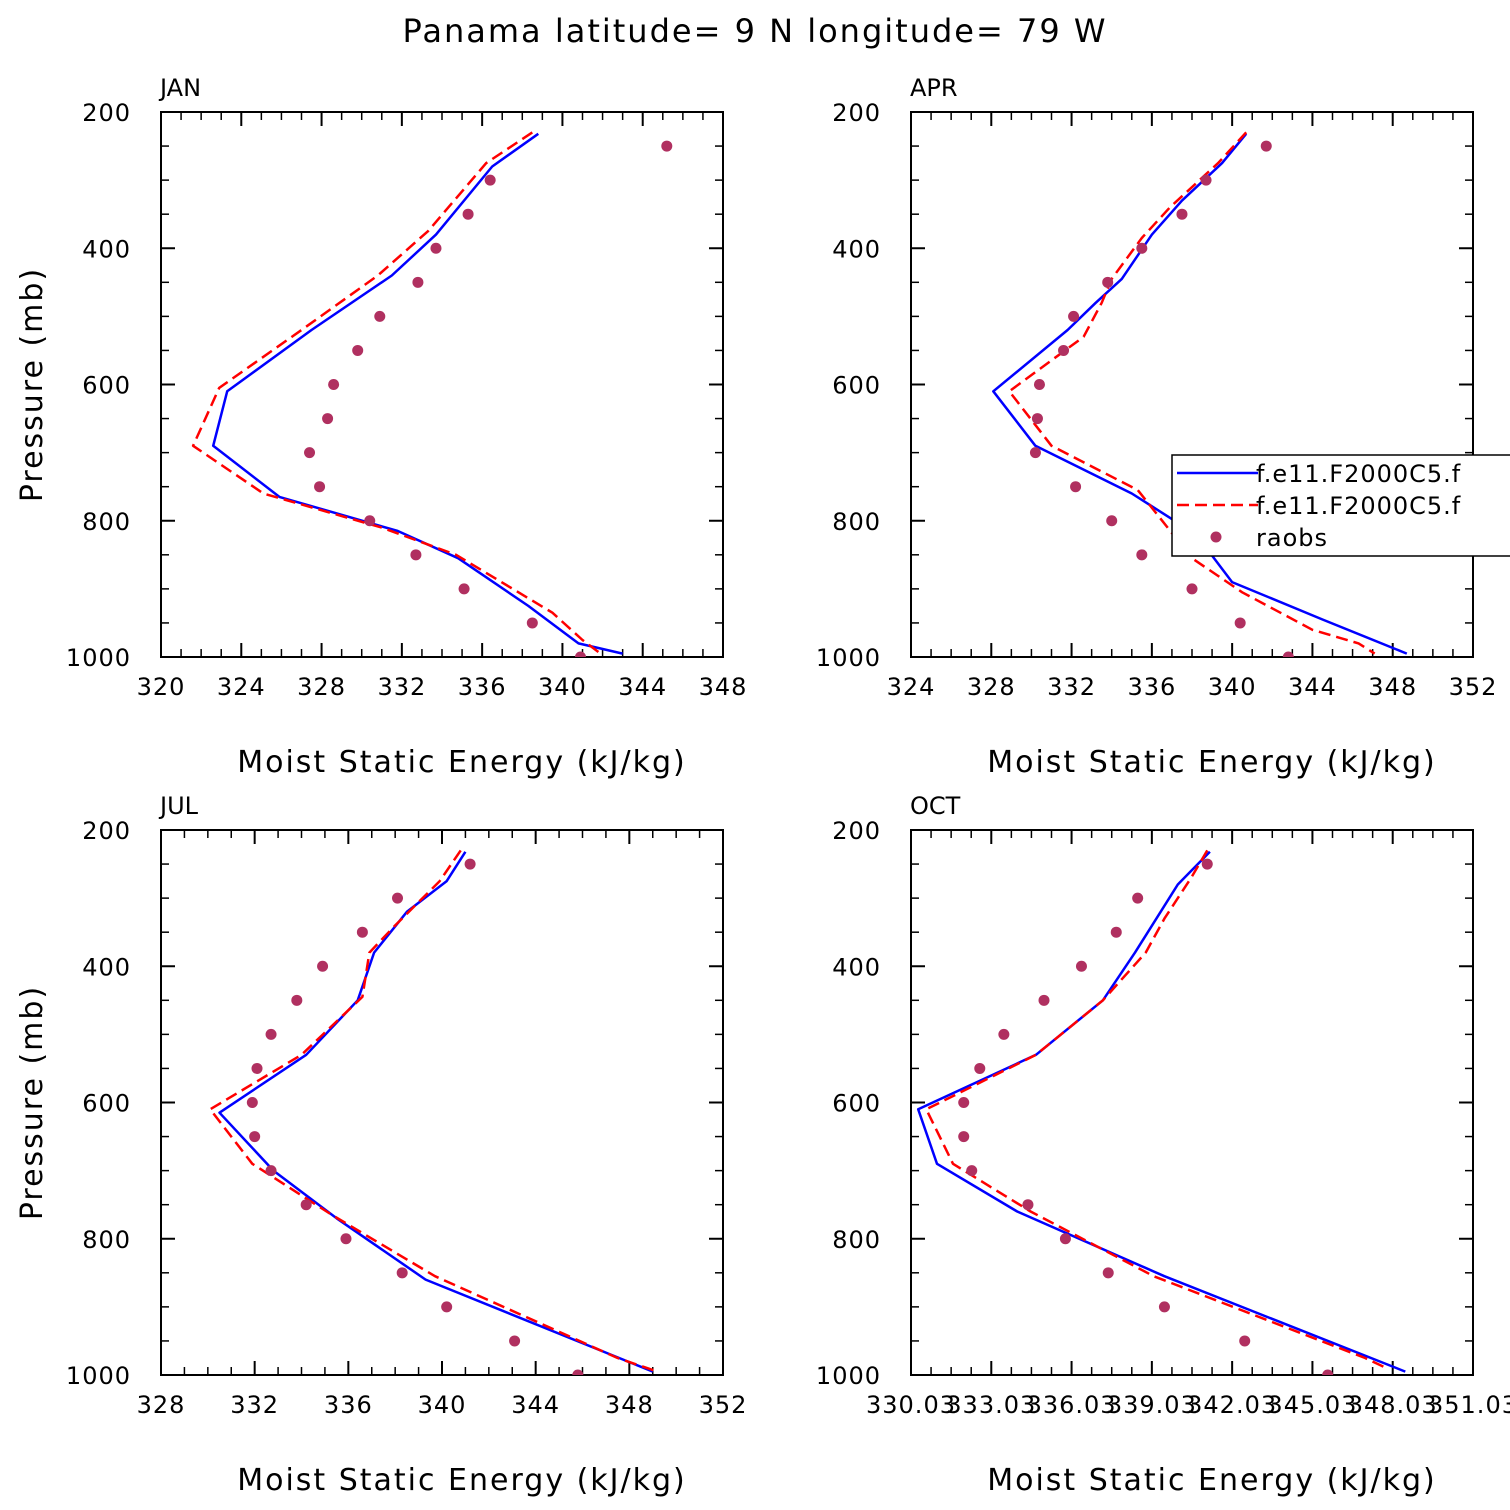 The height and width of the screenshot is (1510, 1510). I want to click on x-tick-label: 345.03, so click(1312, 1405).